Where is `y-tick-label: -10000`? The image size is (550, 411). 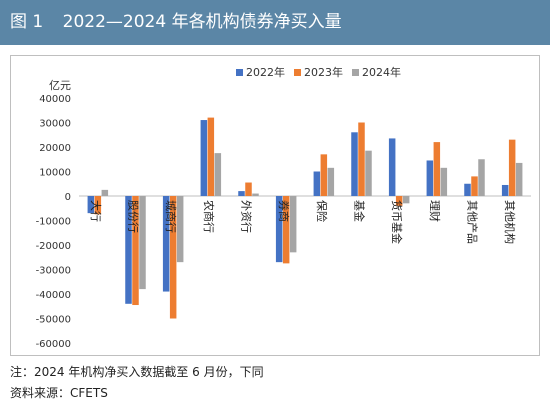
y-tick-label: -10000 is located at coordinates (53, 222).